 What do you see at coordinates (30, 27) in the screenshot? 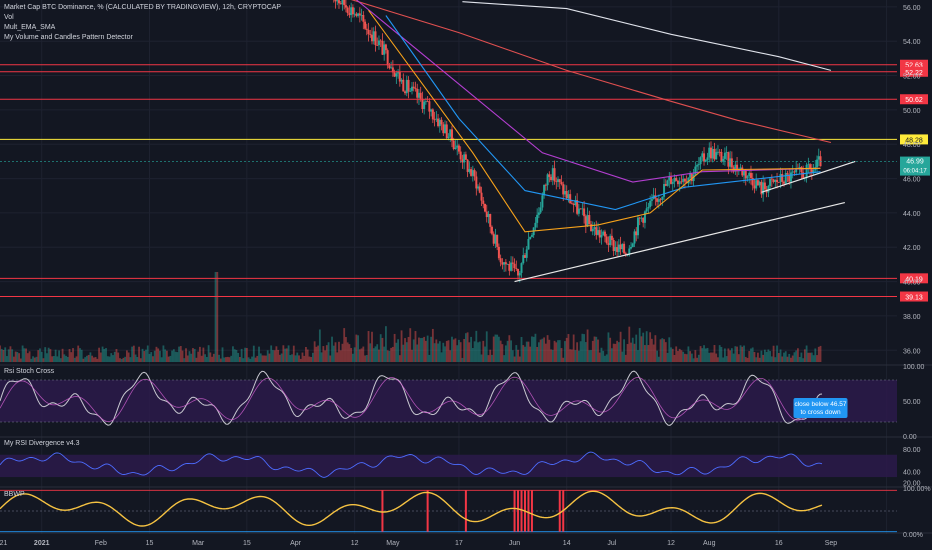
I see `indicator-ema-sma: Mult_EMA_SMA` at bounding box center [30, 27].